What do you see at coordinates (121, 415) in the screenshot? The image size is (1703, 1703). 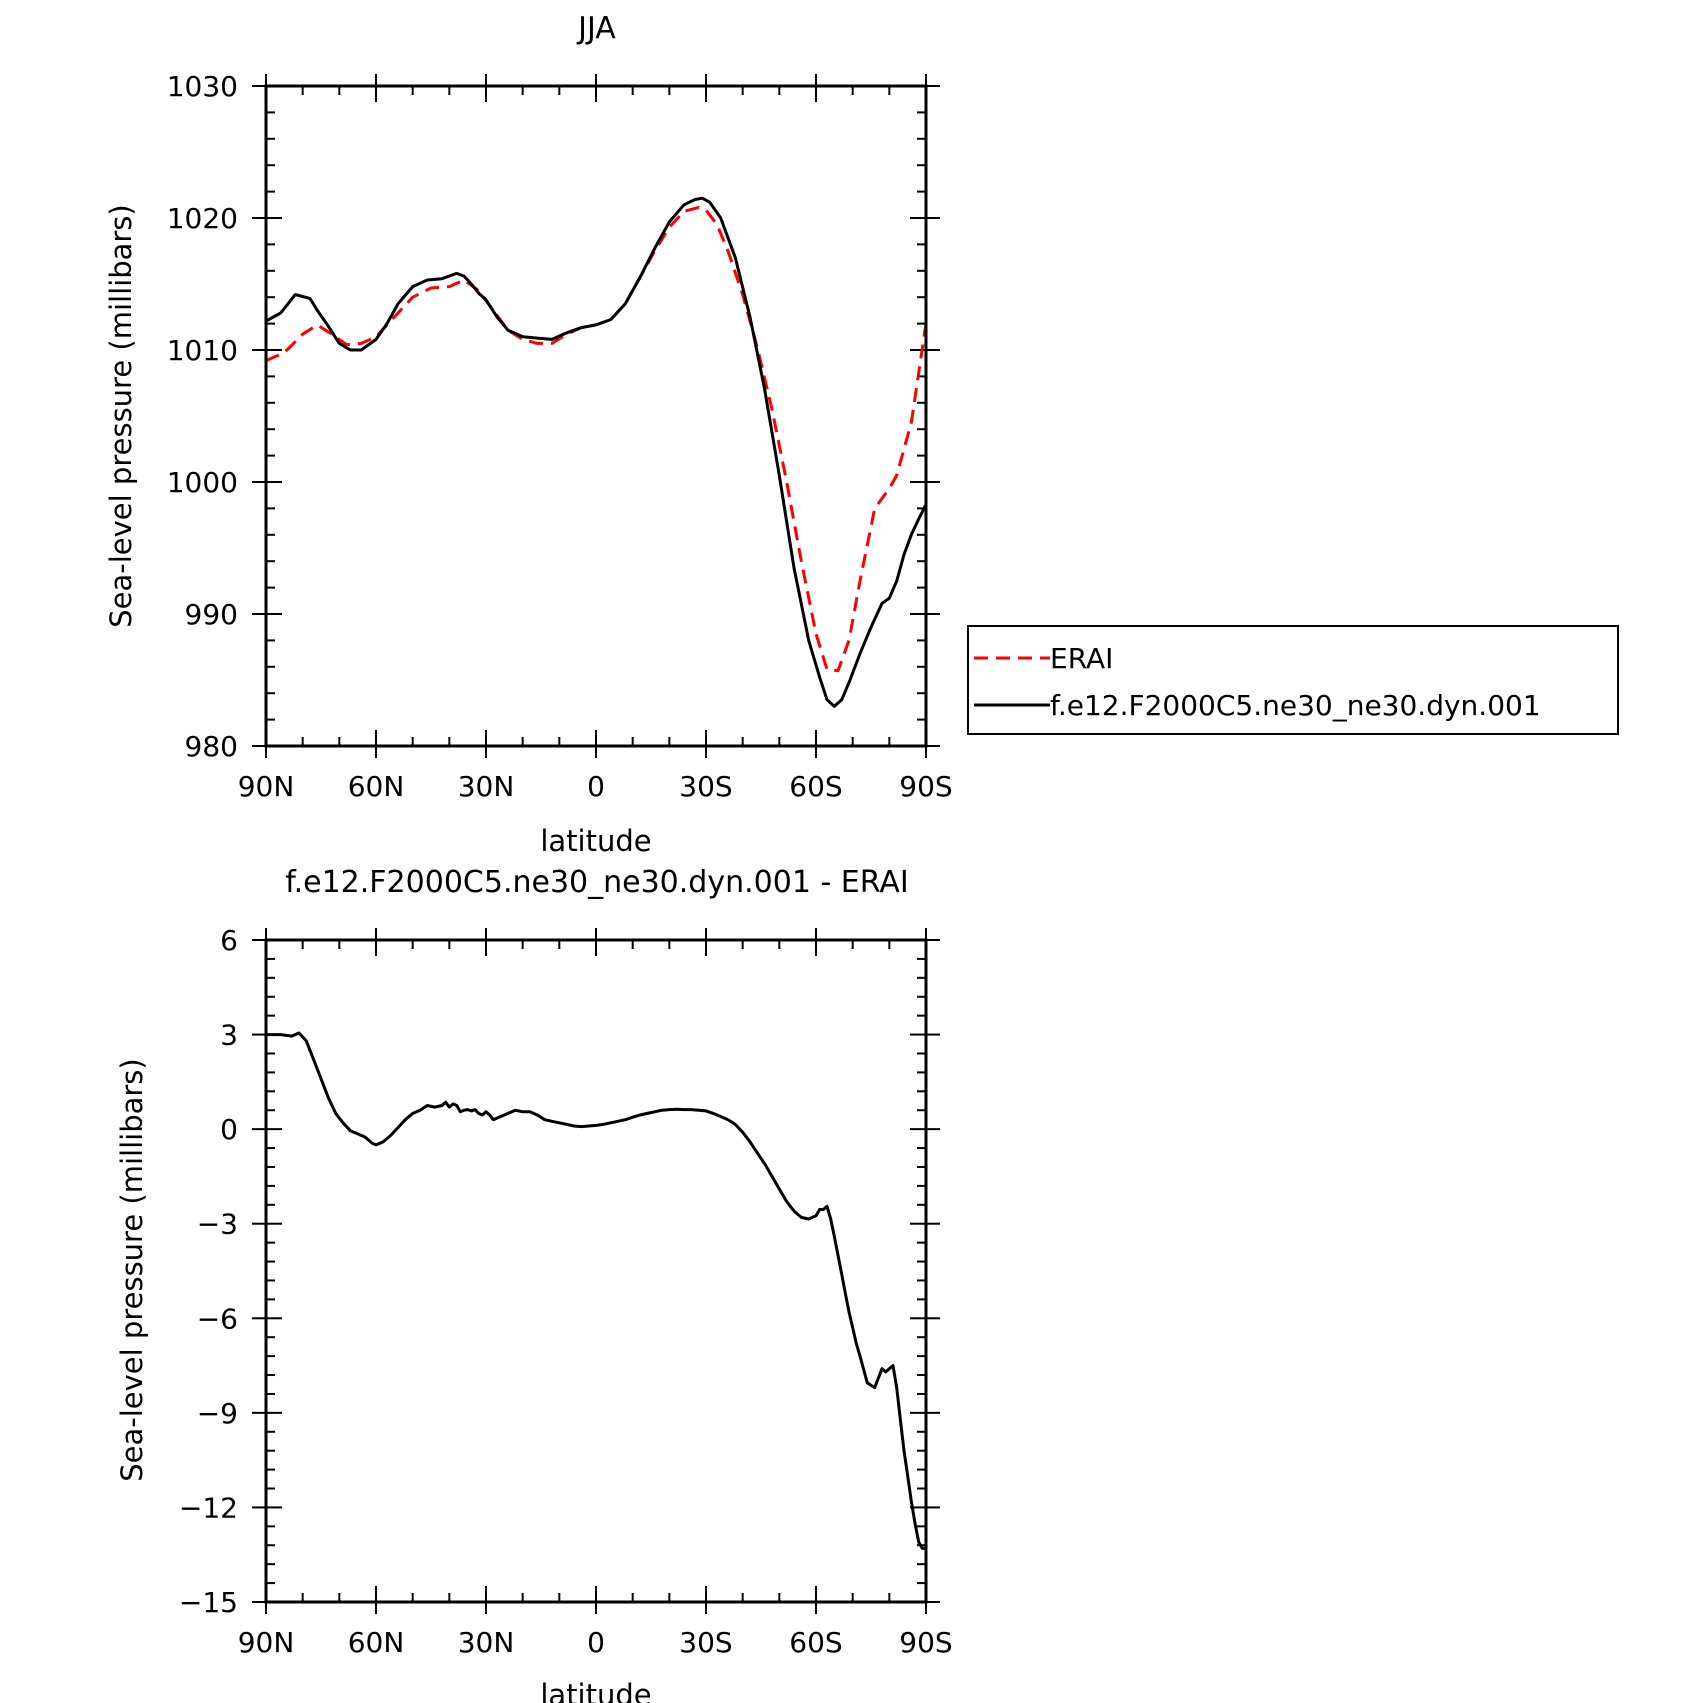 I see `chart-top-ylabel: Sea-level pressure (millibars)` at bounding box center [121, 415].